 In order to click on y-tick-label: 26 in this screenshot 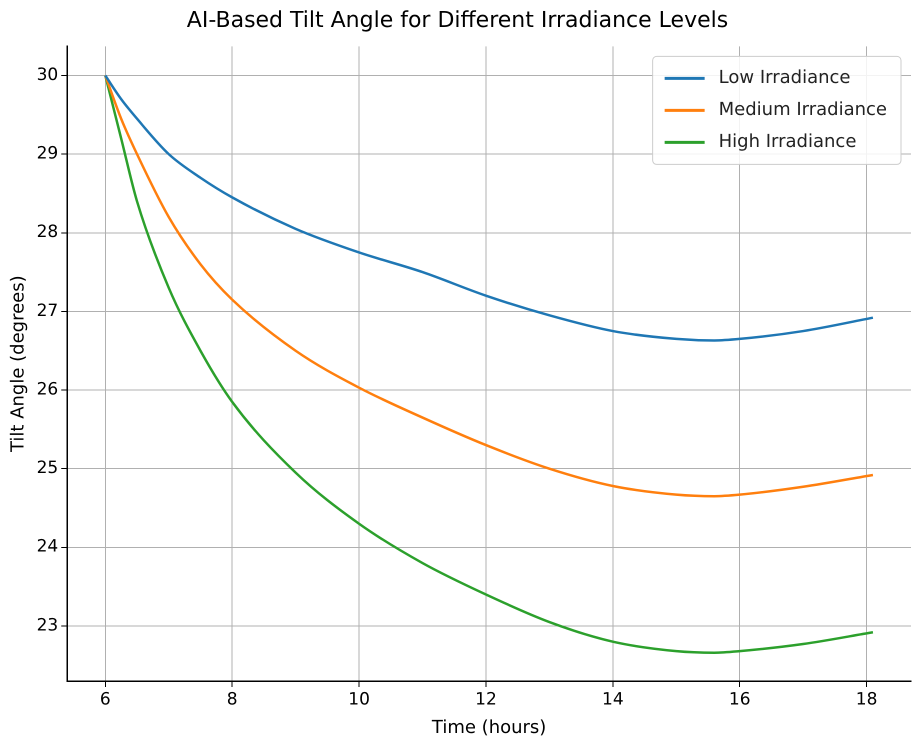, I will do `click(47, 389)`.